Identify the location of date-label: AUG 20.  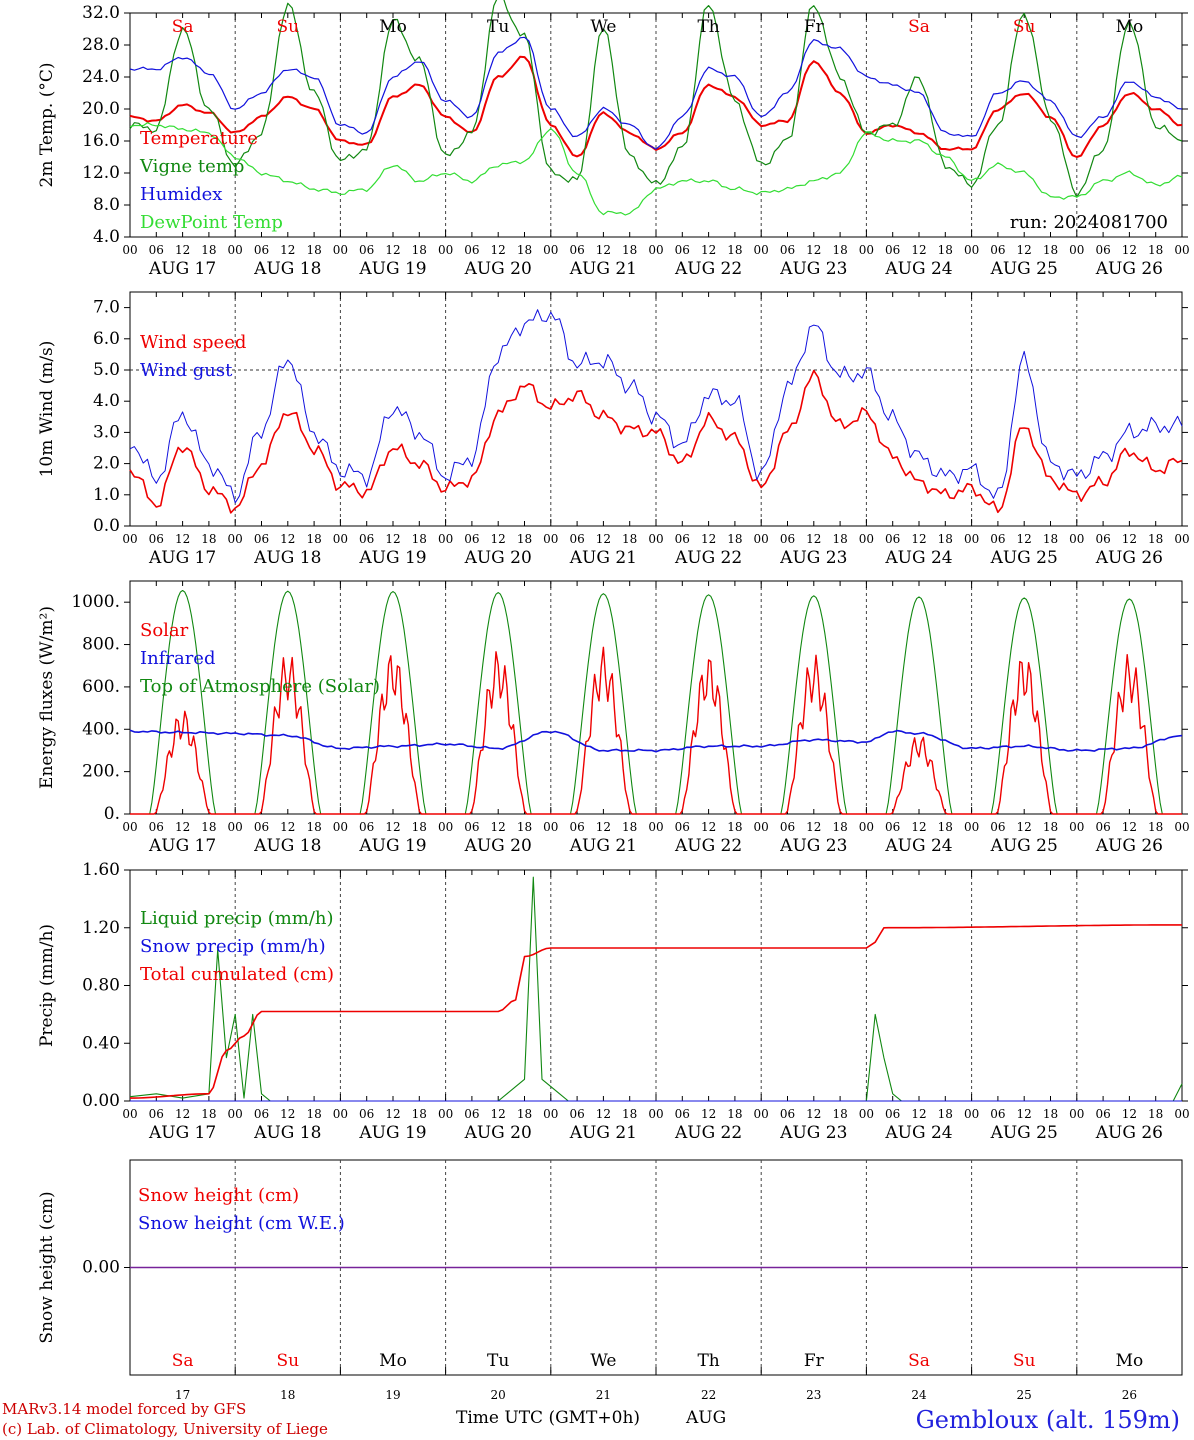
(498, 1133).